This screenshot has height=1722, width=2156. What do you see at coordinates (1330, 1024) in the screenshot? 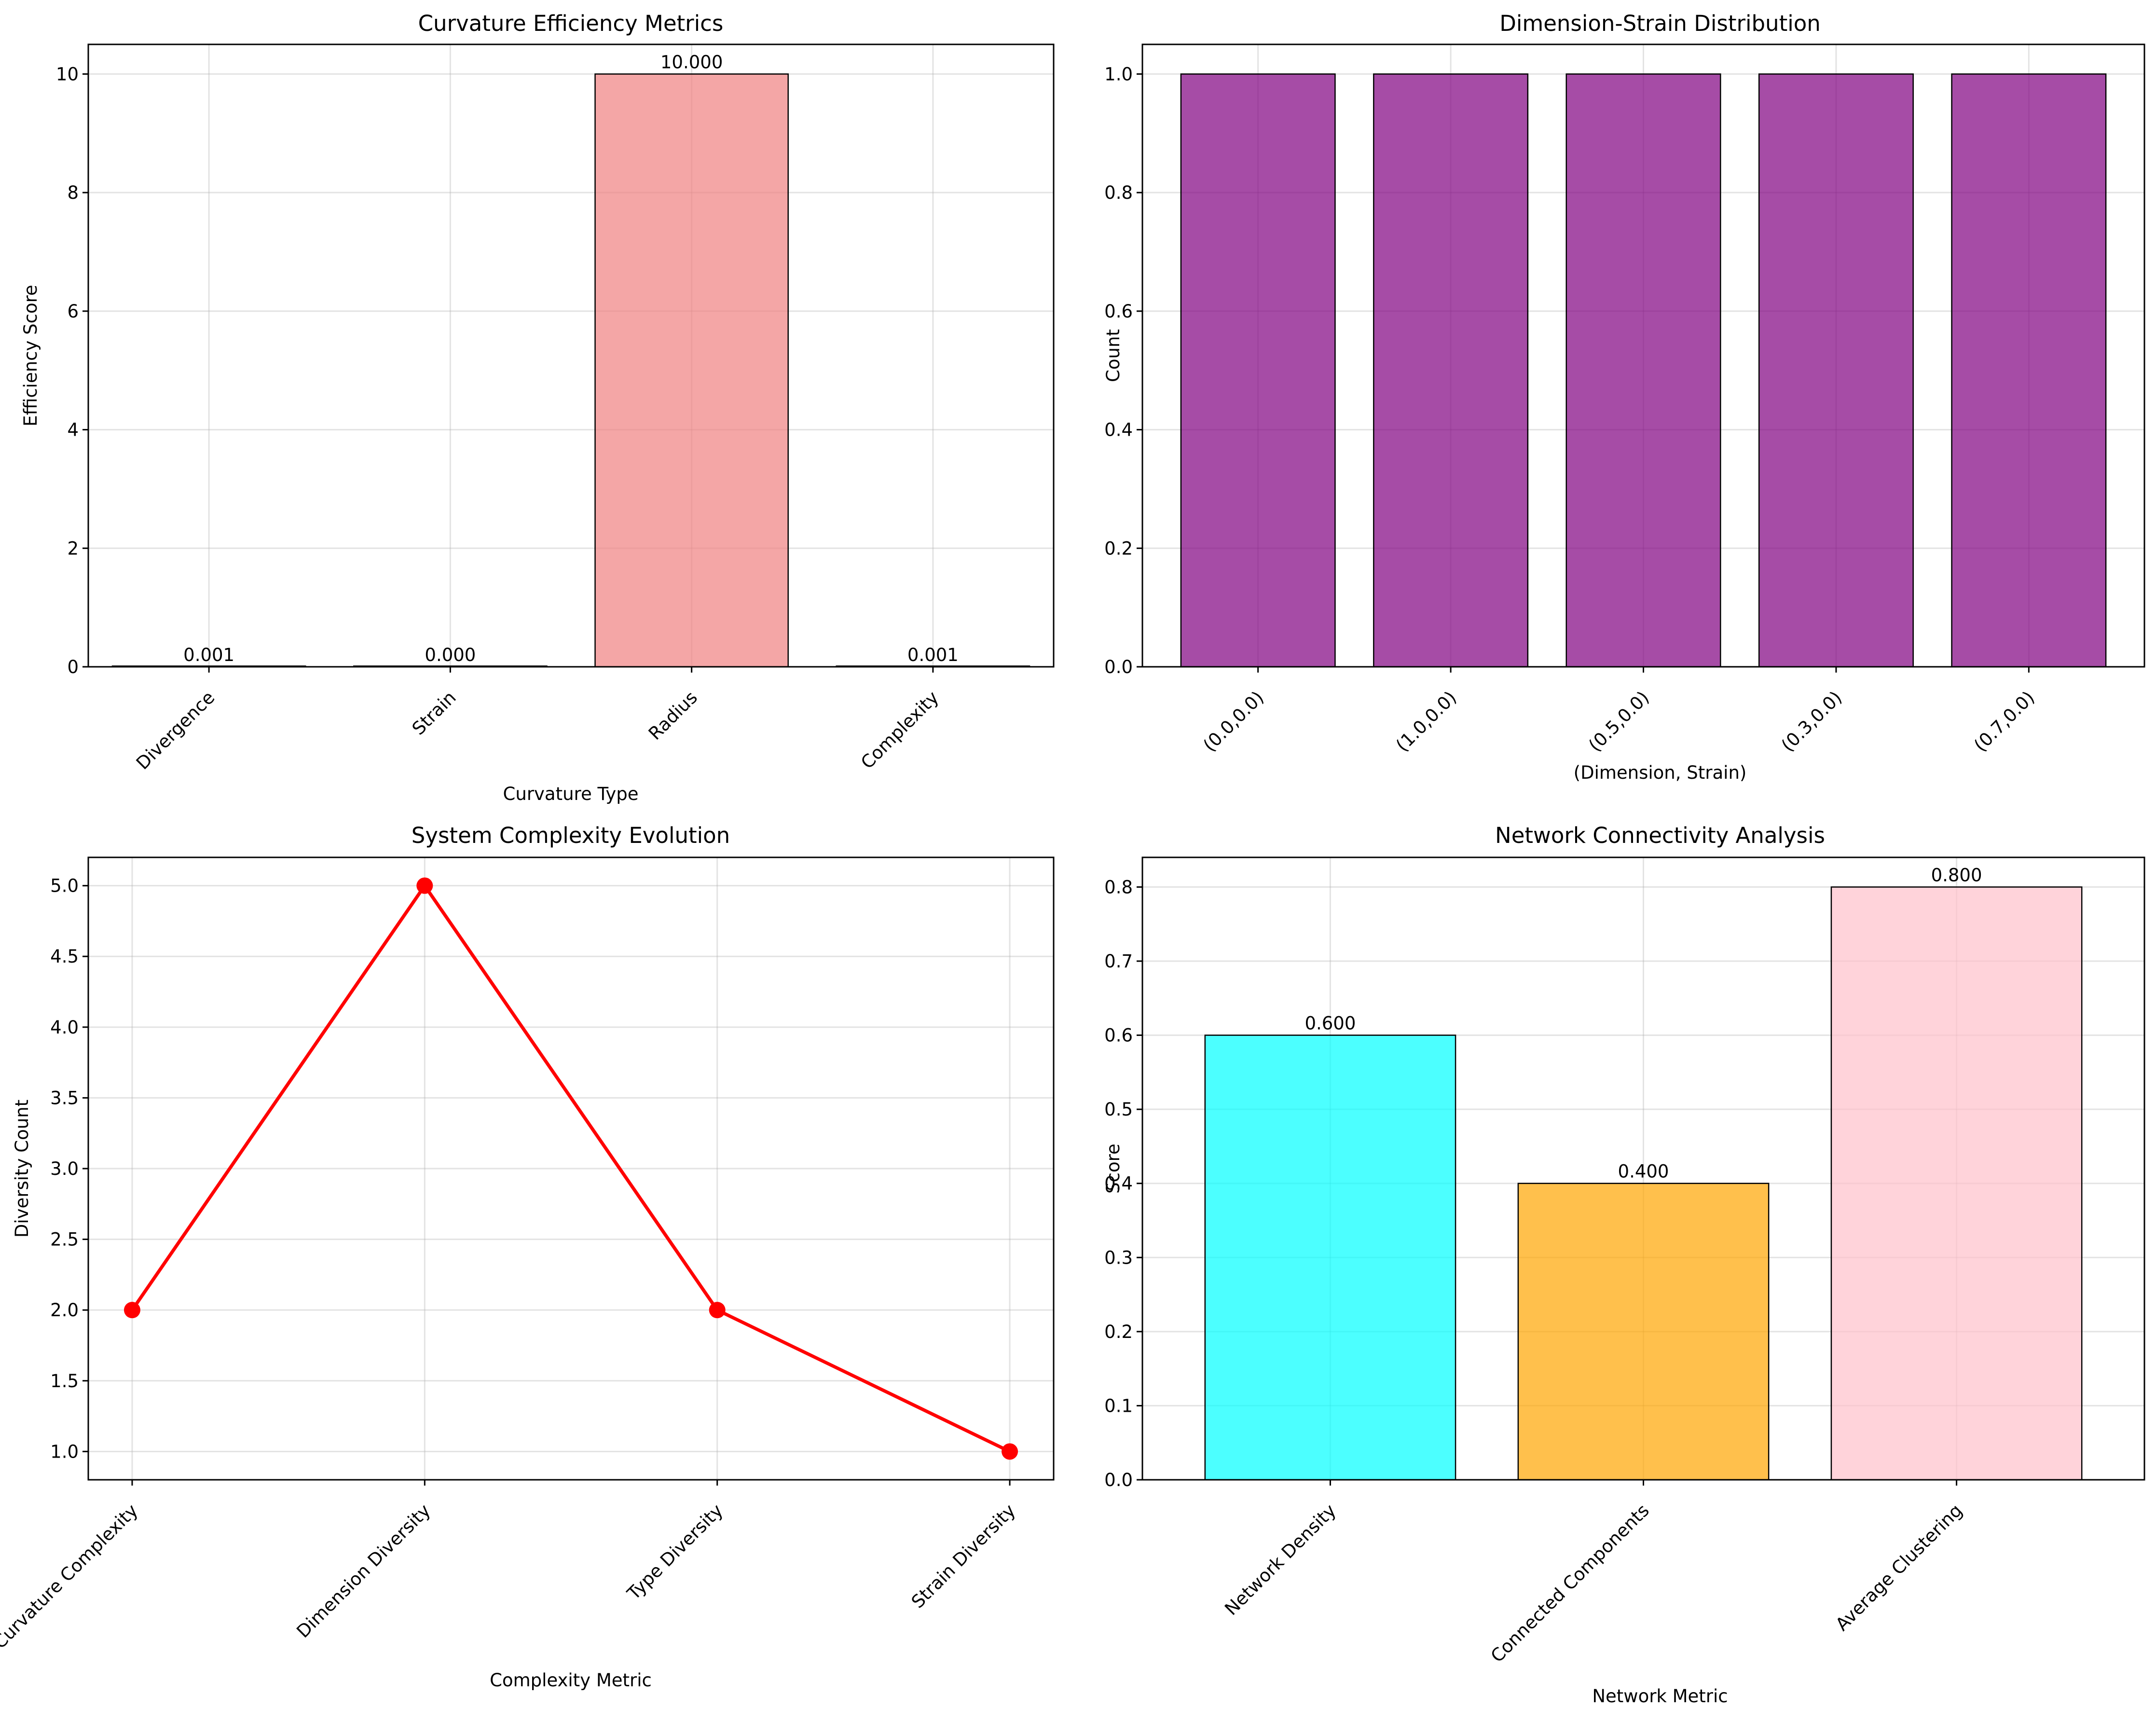
I see `data-label: 0.600` at bounding box center [1330, 1024].